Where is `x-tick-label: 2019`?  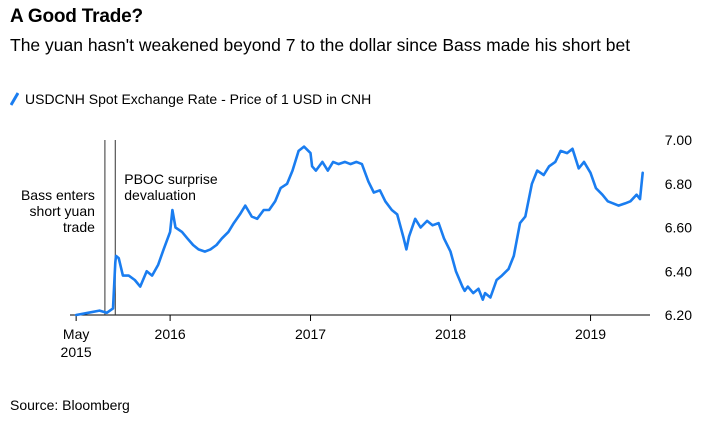
x-tick-label: 2019 is located at coordinates (590, 334).